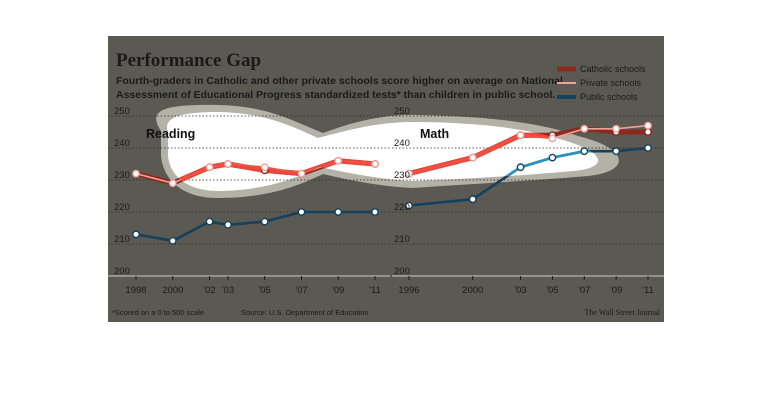  Describe the element at coordinates (611, 83) in the screenshot. I see `legend-label-private: Private schools` at that location.